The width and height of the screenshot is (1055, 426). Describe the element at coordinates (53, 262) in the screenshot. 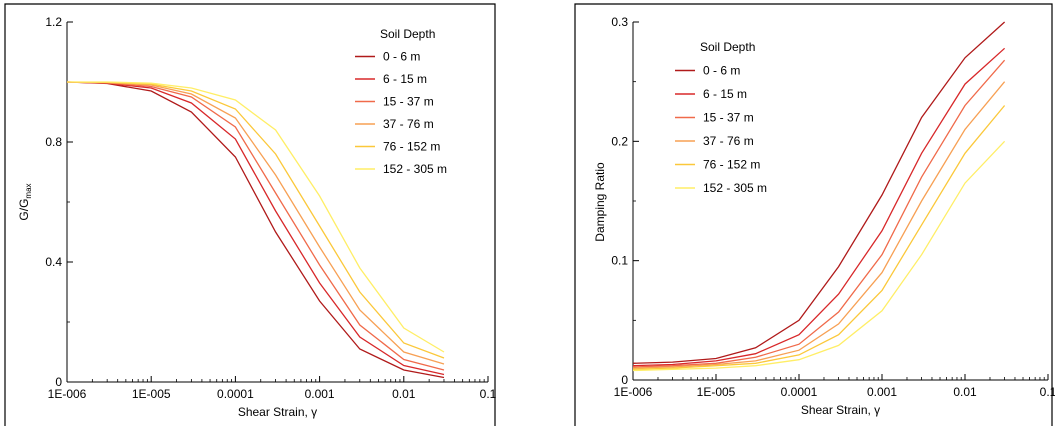

I see `y-tick-label: 0.4` at that location.